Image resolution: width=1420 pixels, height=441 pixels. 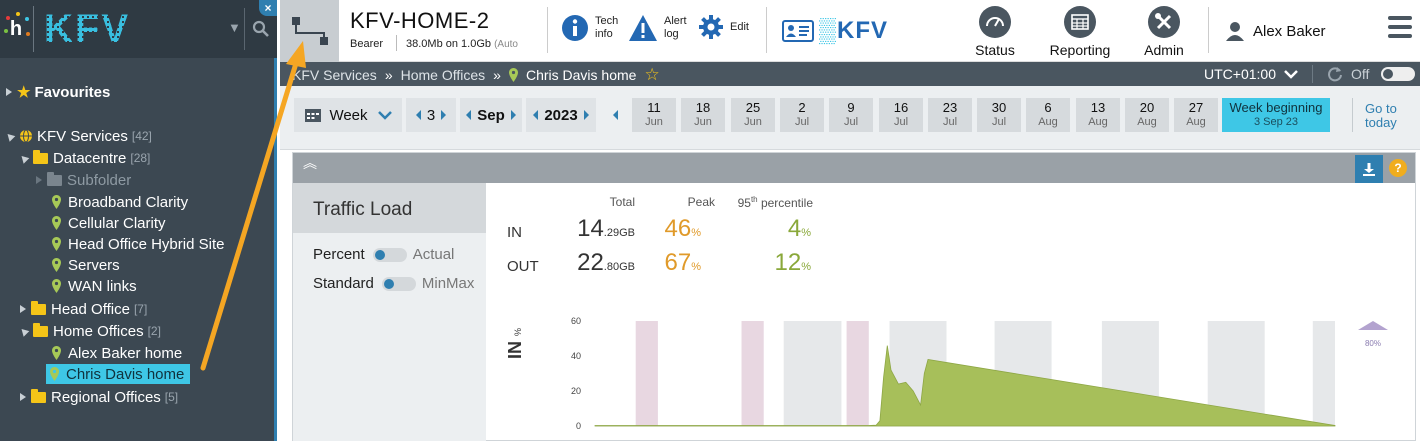 I want to click on week-button: 6 Aug, so click(x=1048, y=115).